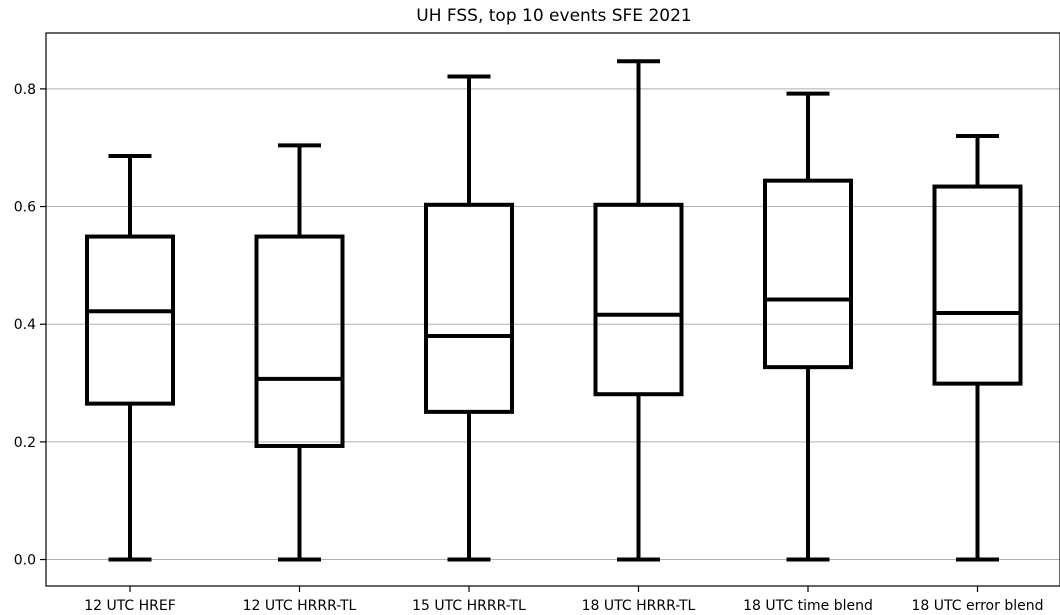  I want to click on x-tick-label: 15 UTC HRRR-TL, so click(469, 606).